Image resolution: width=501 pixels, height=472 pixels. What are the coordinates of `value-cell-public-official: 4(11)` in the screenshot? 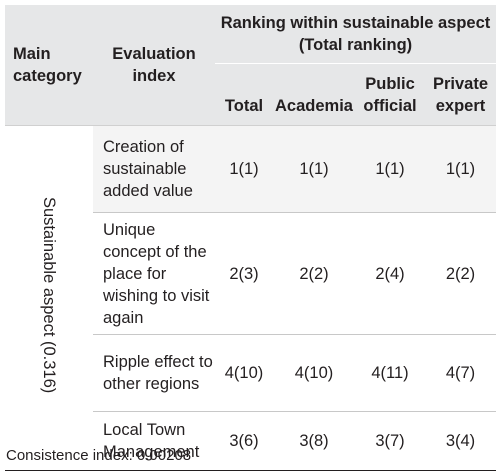 It's located at (390, 373).